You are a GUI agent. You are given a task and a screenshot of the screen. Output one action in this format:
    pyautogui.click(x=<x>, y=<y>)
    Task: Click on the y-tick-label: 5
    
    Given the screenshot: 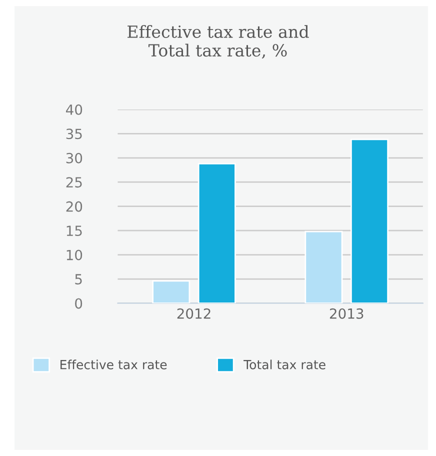 What is the action you would take?
    pyautogui.click(x=78, y=279)
    